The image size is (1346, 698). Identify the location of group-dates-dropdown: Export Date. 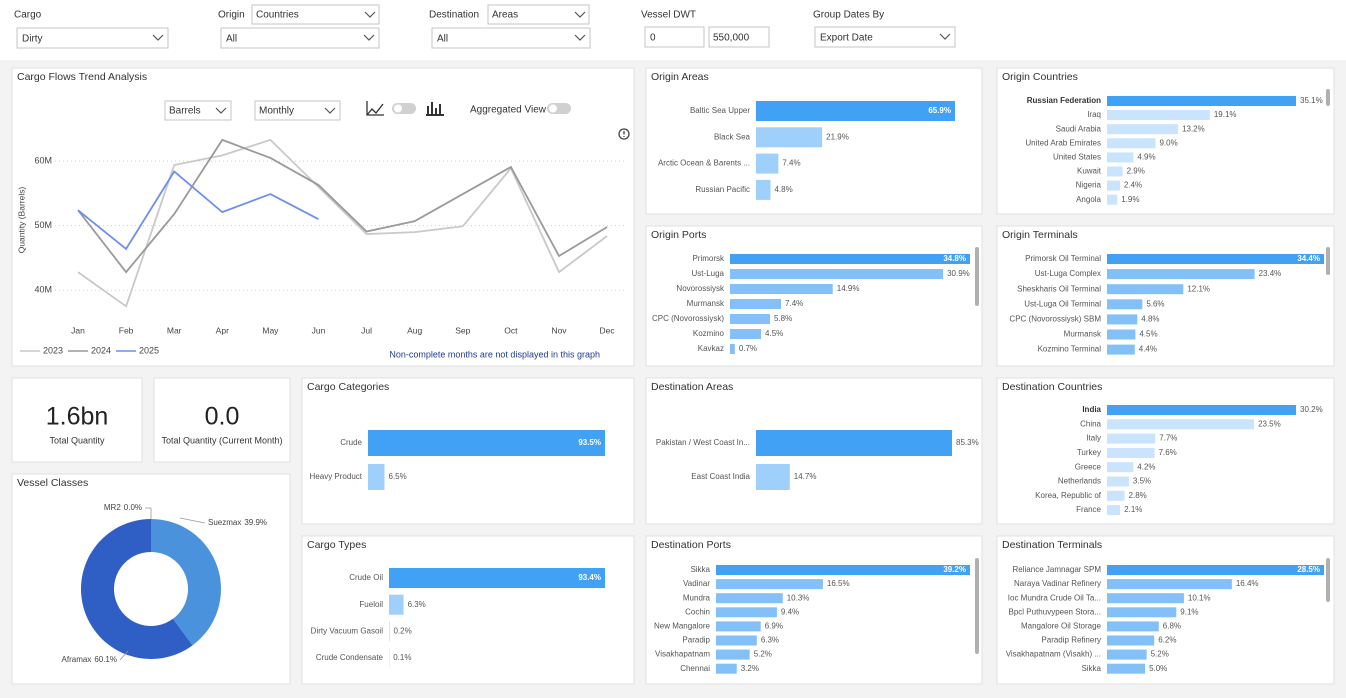
(885, 37).